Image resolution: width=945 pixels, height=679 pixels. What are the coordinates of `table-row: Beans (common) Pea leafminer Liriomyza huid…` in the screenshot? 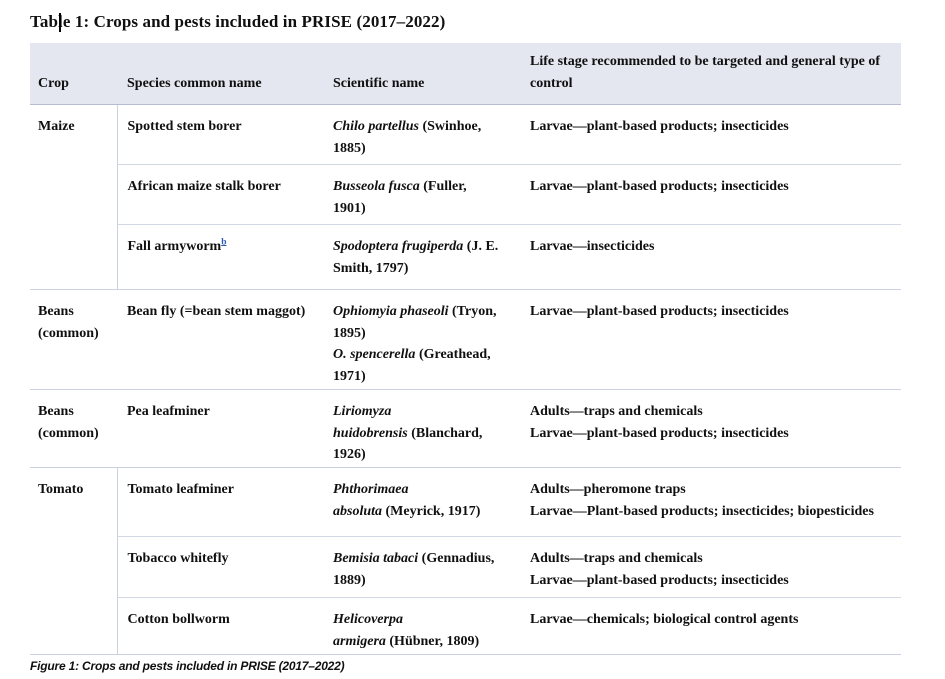 It's located at (465, 428).